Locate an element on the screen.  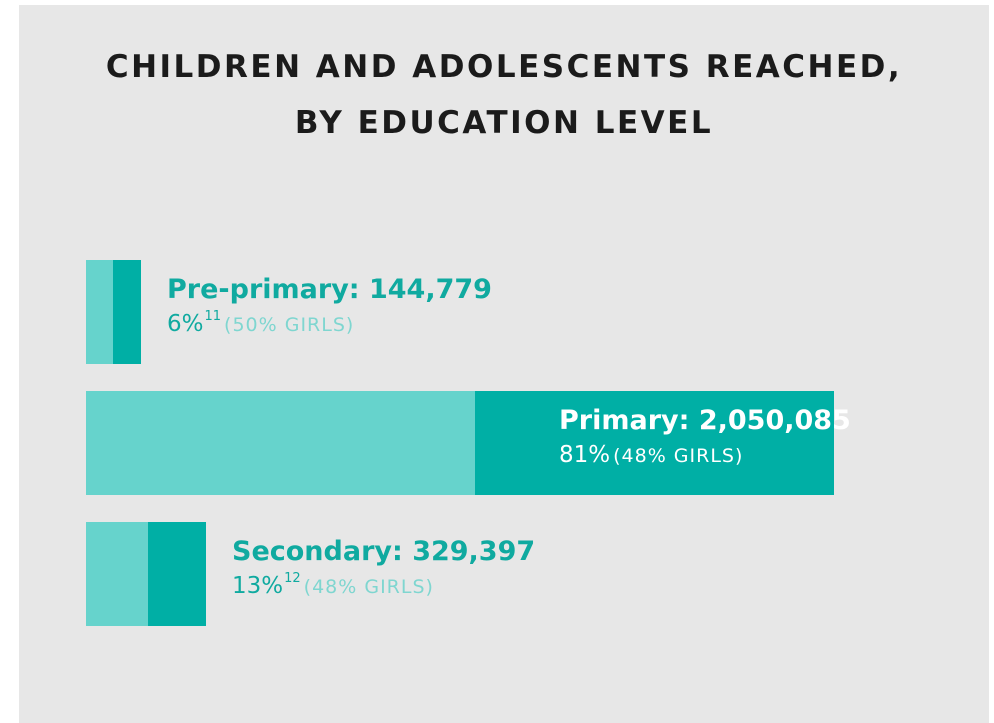
bar-pre-primary-girls is located at coordinates (127, 312).